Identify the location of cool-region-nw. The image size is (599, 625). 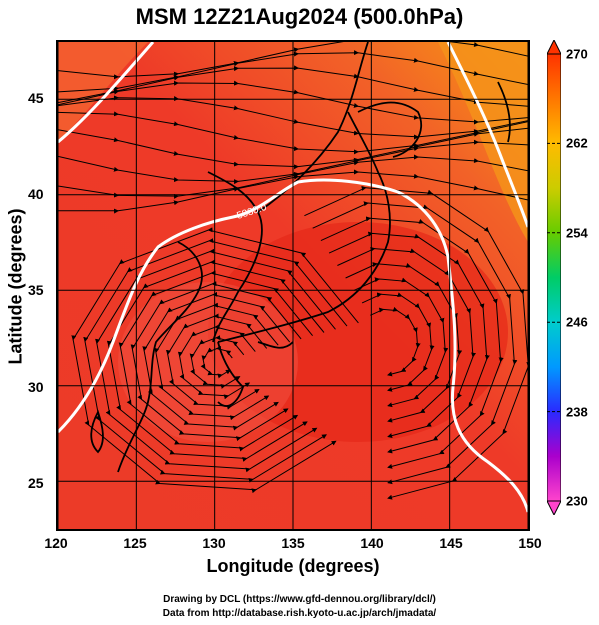
(103, 92).